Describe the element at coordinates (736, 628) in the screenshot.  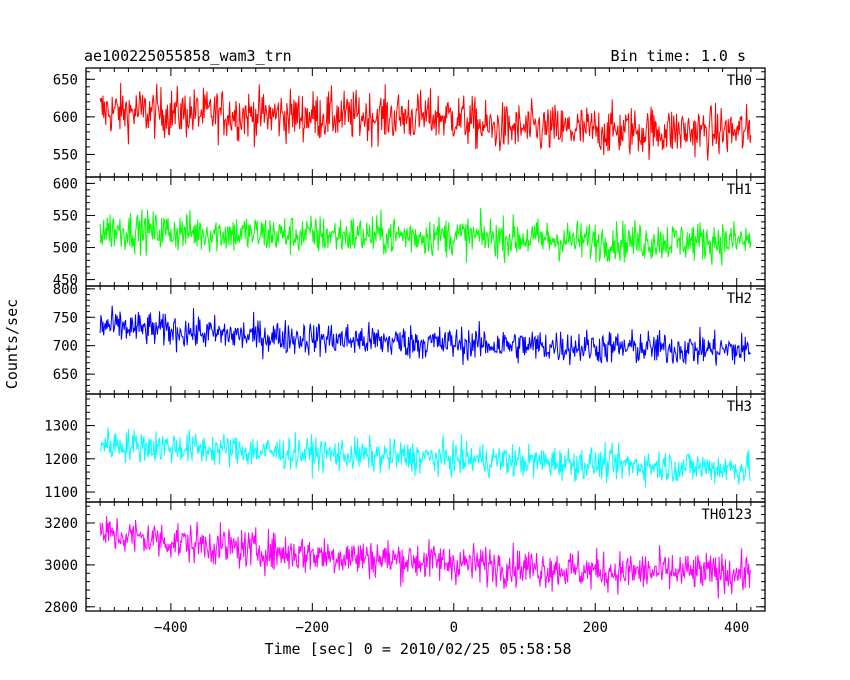
I see `x-tick-label: 400` at that location.